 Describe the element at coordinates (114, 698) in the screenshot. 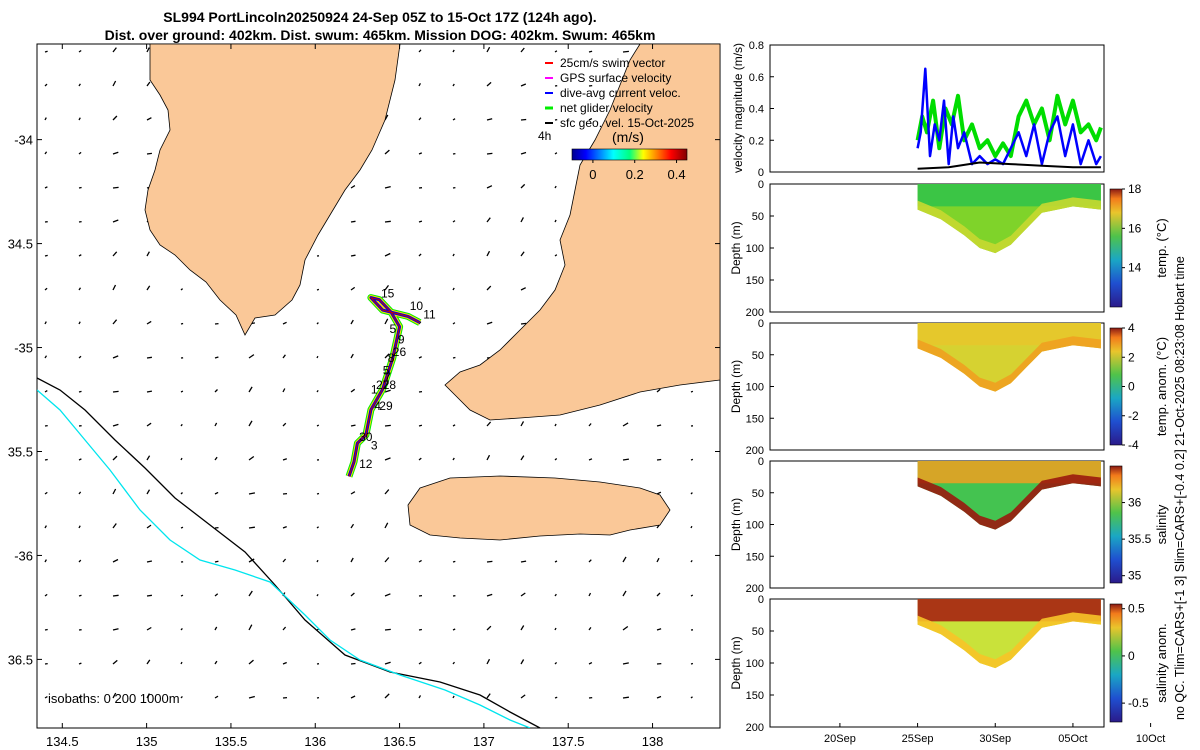

I see `isobaths-label: isobaths: 0 200 1000m` at that location.